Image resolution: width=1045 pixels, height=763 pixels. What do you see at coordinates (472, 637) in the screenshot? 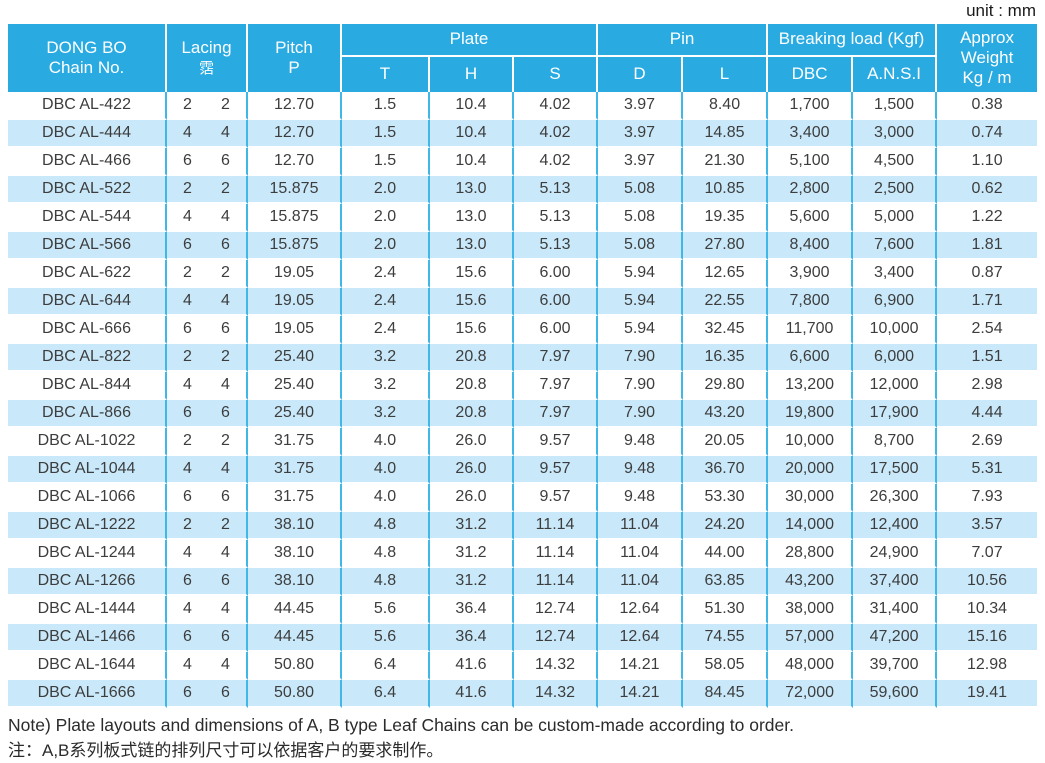
I see `cell-plate_h: 36.4` at bounding box center [472, 637].